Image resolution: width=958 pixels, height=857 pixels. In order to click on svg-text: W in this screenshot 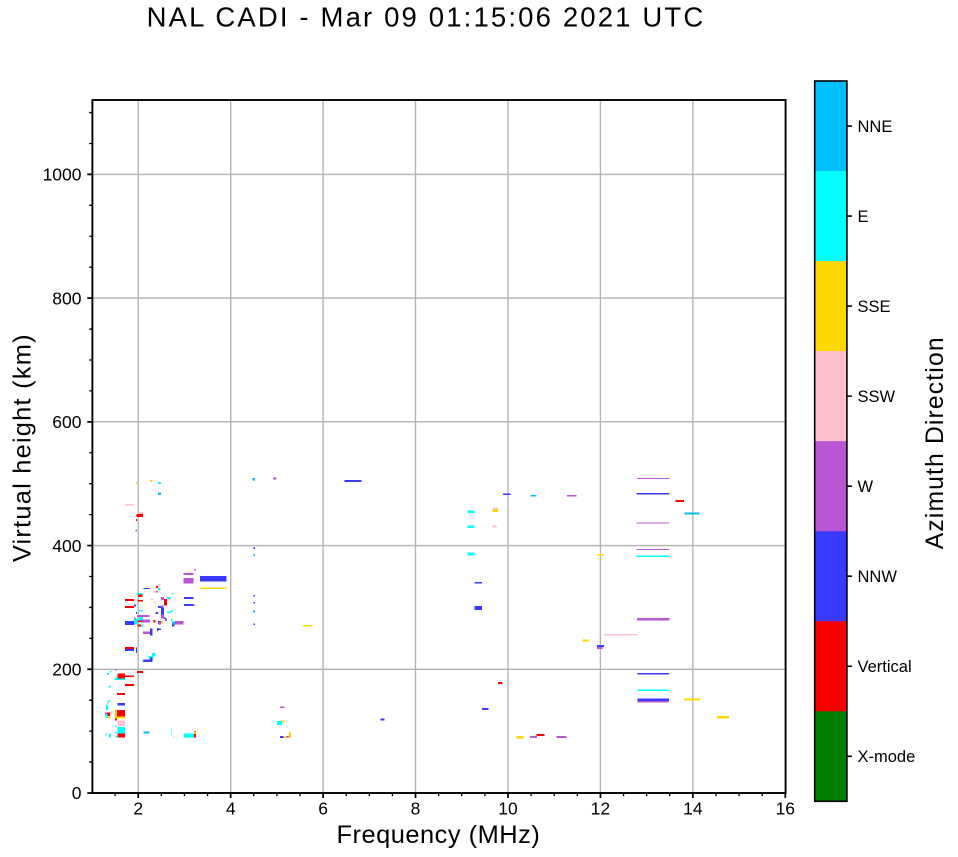, I will do `click(866, 487)`.